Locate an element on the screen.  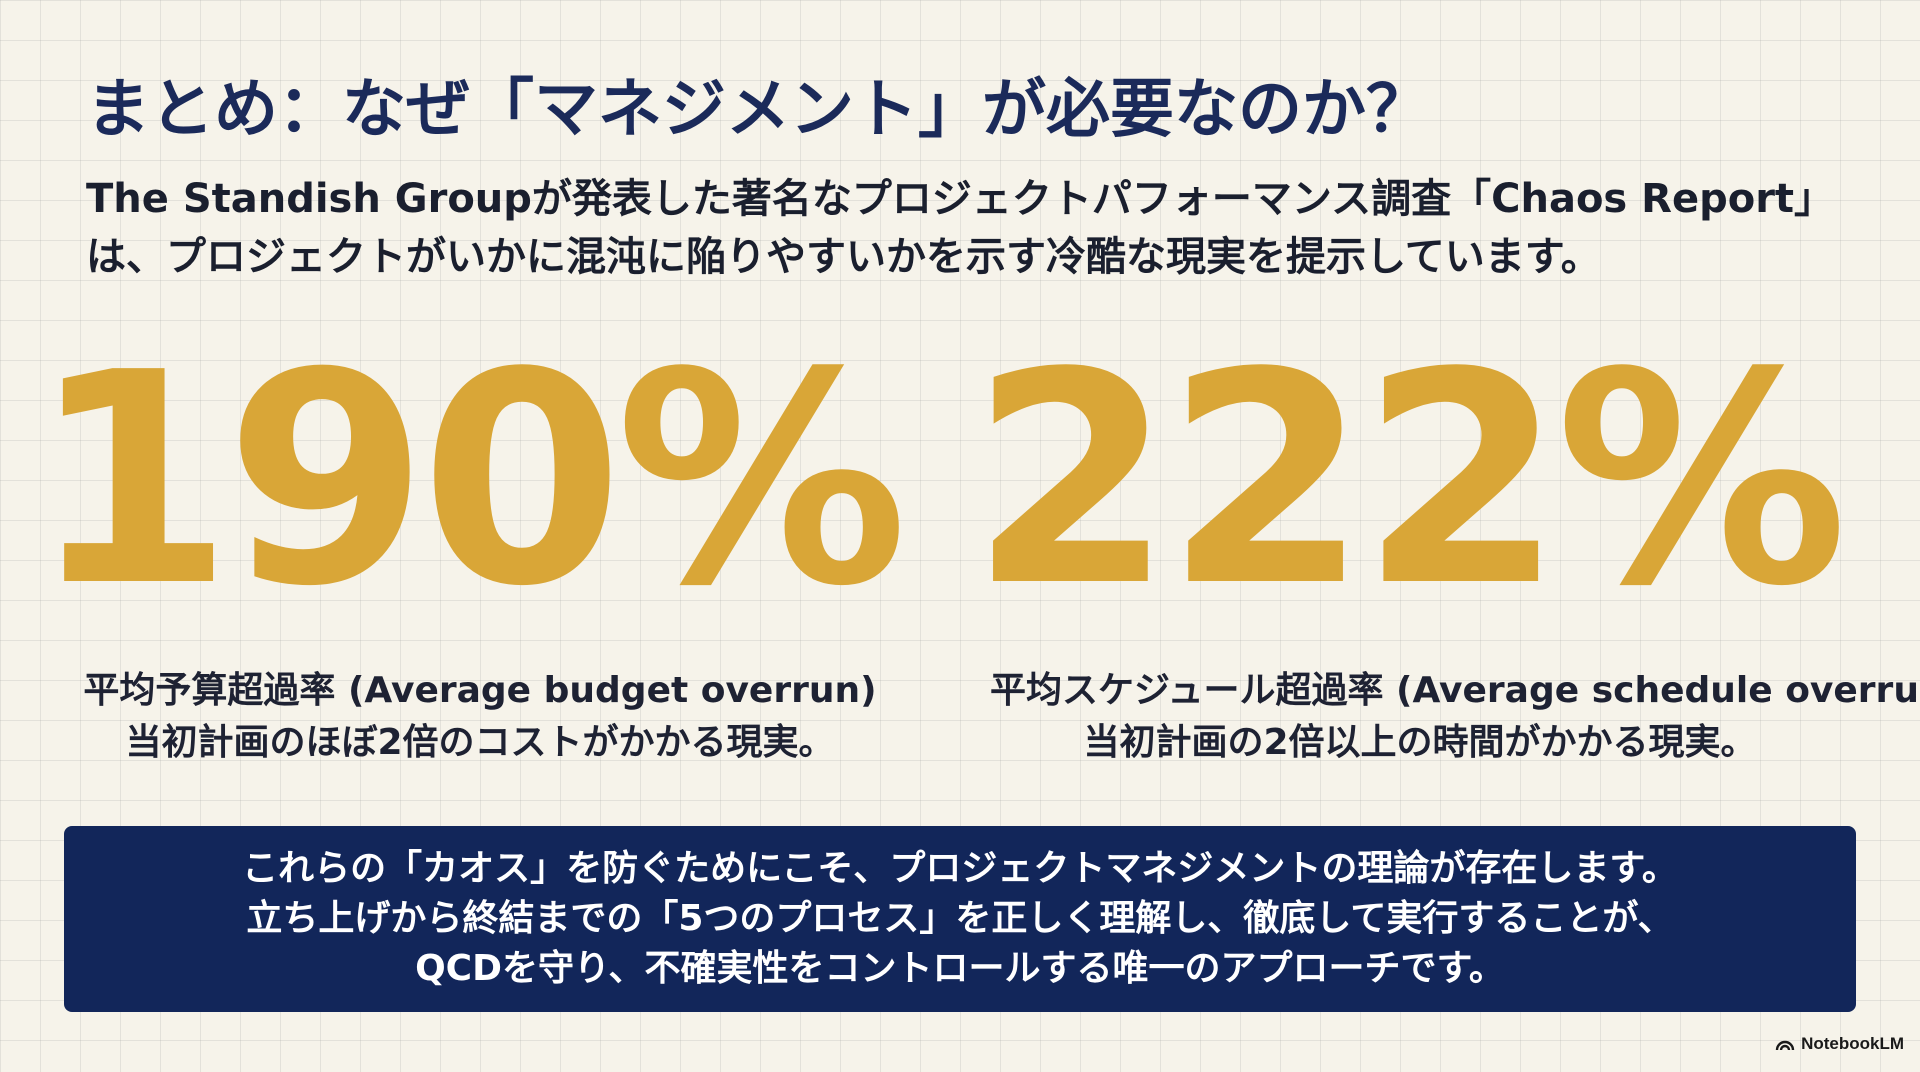
schedule-overrun-value: 222% is located at coordinates (1408, 480).